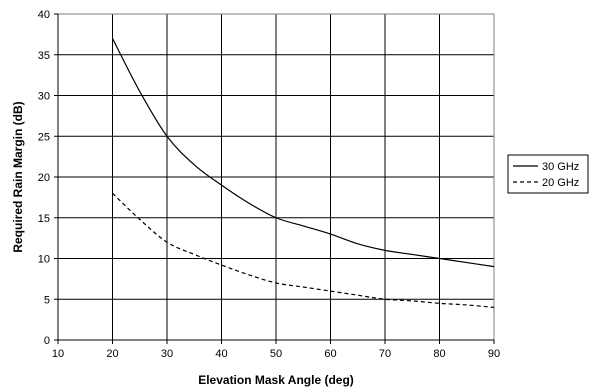 This screenshot has height=392, width=592. What do you see at coordinates (276, 380) in the screenshot?
I see `x-axis-title: Elevation Mask Angle (deg)` at bounding box center [276, 380].